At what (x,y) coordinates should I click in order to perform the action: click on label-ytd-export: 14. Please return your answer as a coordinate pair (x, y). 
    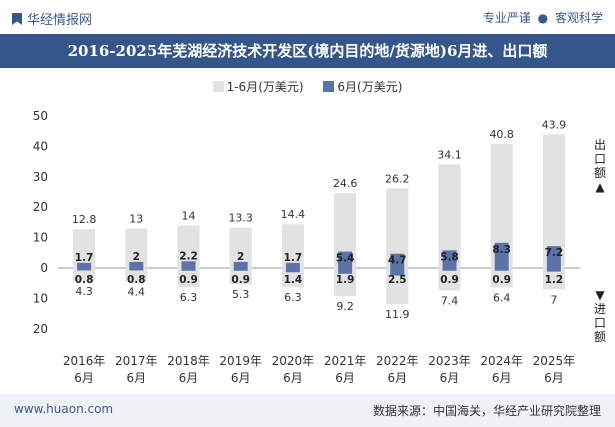
    Looking at the image, I should click on (189, 215).